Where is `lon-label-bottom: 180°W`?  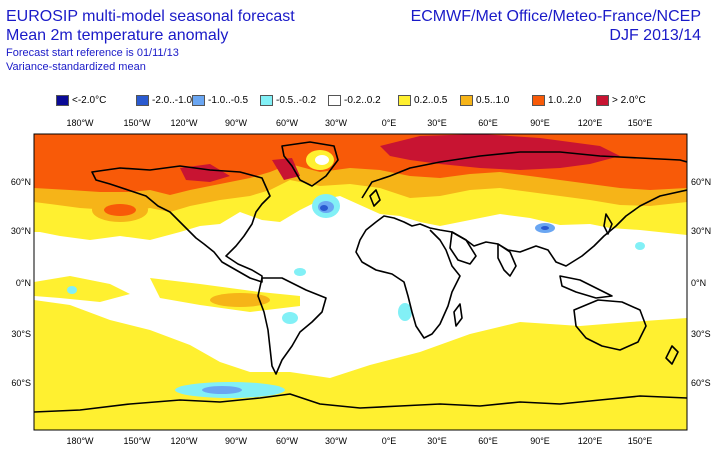 lon-label-bottom: 180°W is located at coordinates (80, 441).